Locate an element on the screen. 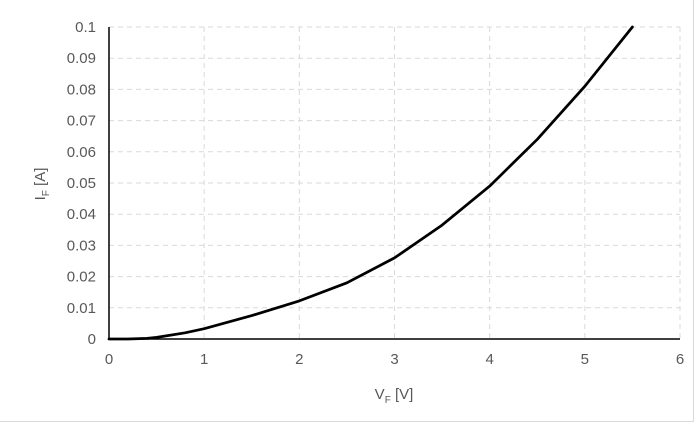 The width and height of the screenshot is (694, 427). y-tick-label: 0.1 is located at coordinates (85, 27).